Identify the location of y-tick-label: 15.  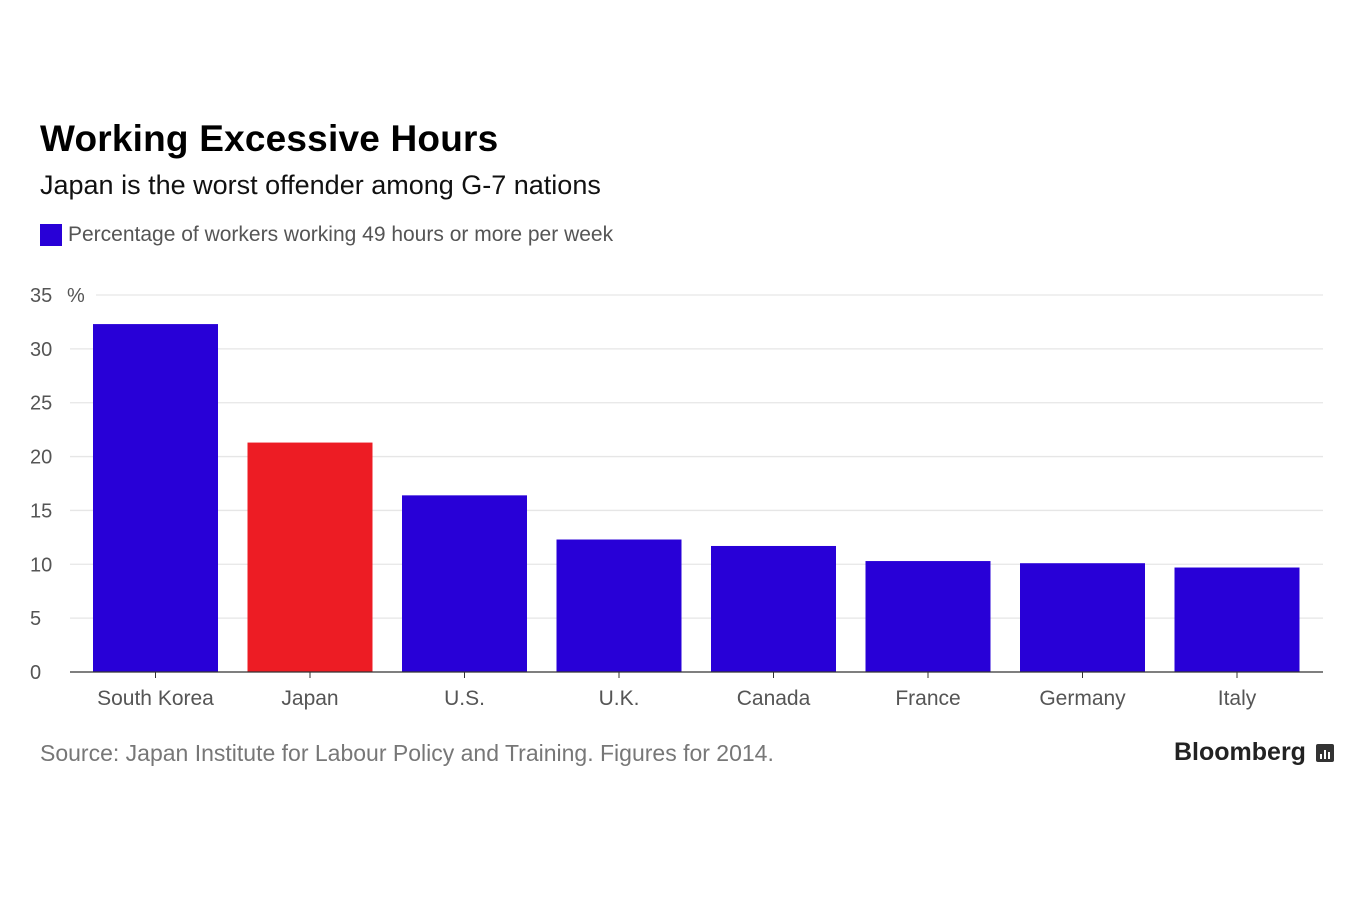
(41, 511).